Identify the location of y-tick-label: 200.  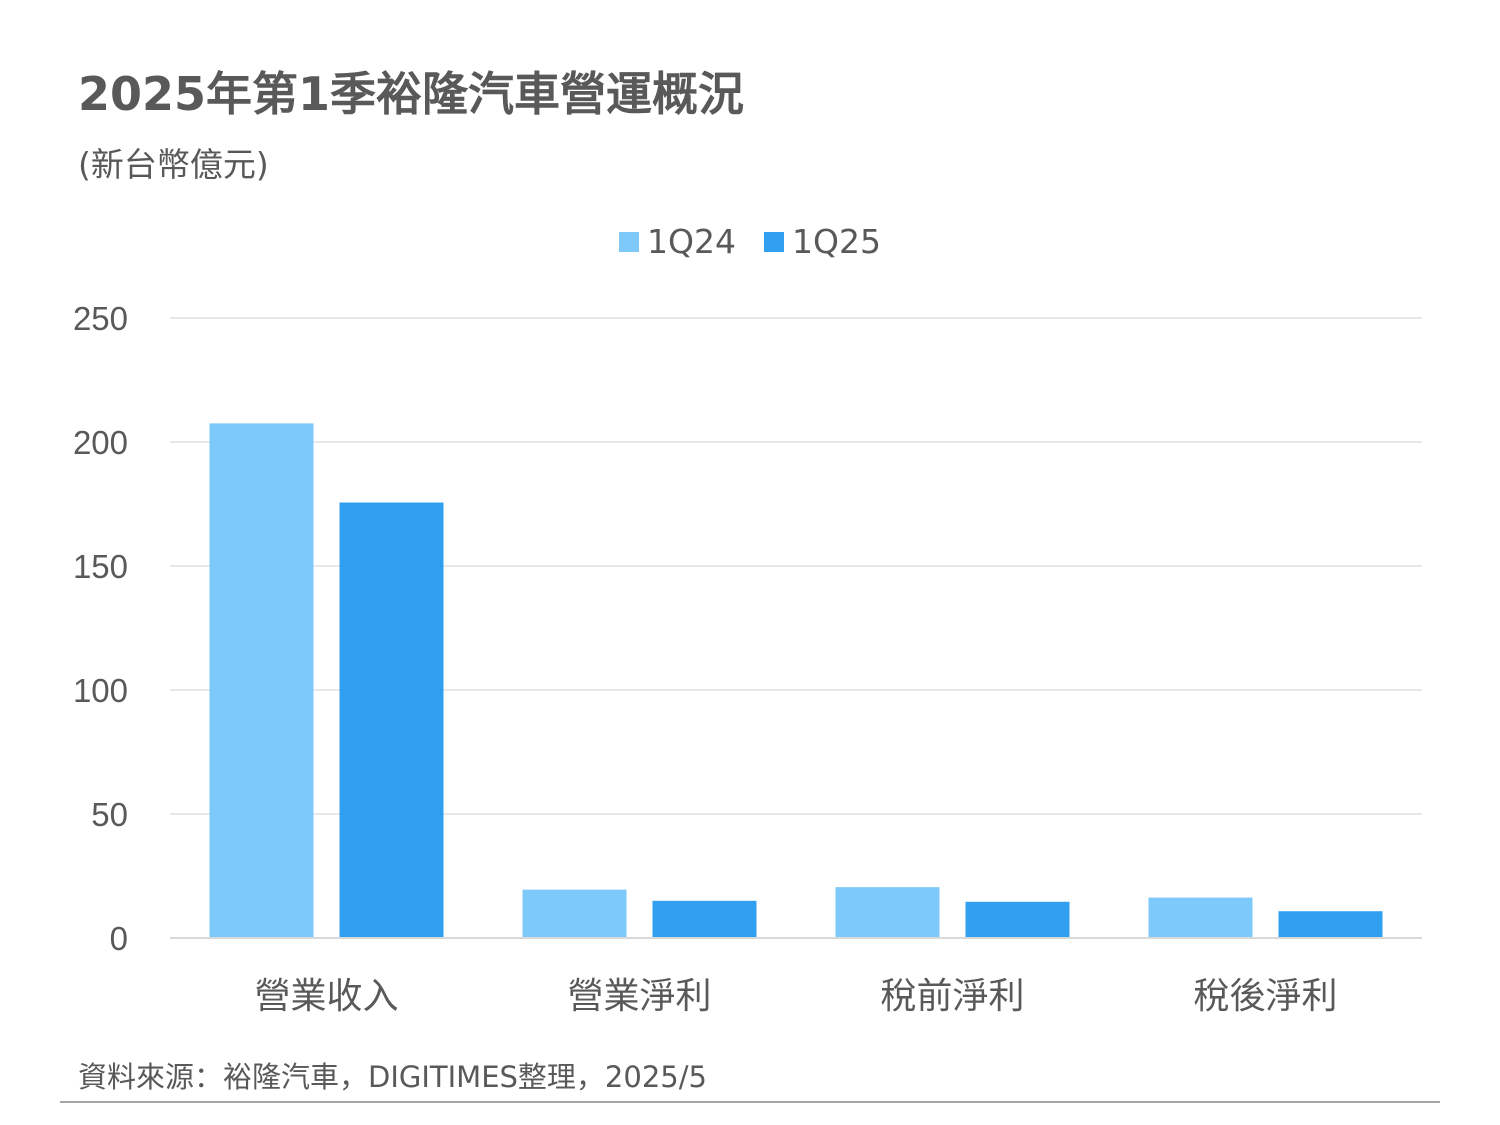
(100, 442).